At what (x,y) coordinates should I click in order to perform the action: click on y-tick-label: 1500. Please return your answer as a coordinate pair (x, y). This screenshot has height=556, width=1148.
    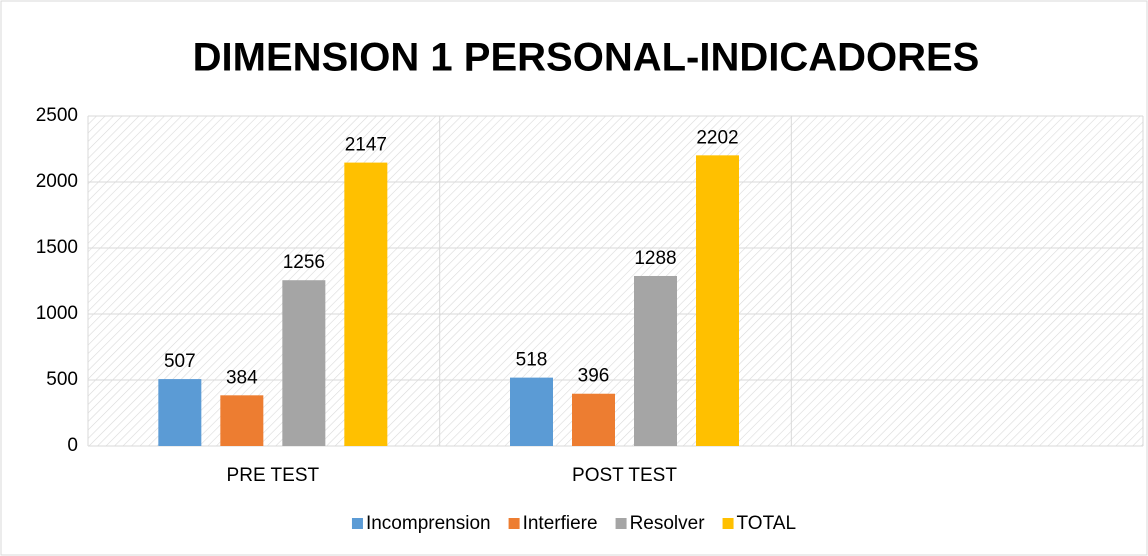
    Looking at the image, I should click on (57, 247).